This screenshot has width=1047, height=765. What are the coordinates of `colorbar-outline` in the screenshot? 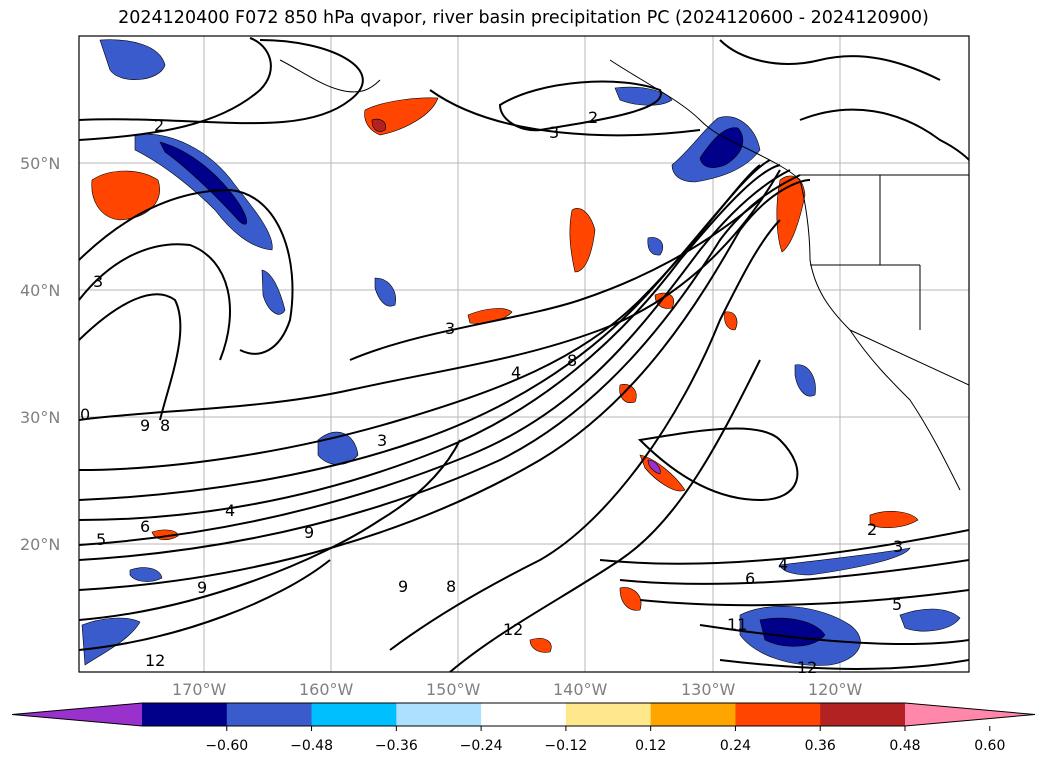 It's located at (523, 714).